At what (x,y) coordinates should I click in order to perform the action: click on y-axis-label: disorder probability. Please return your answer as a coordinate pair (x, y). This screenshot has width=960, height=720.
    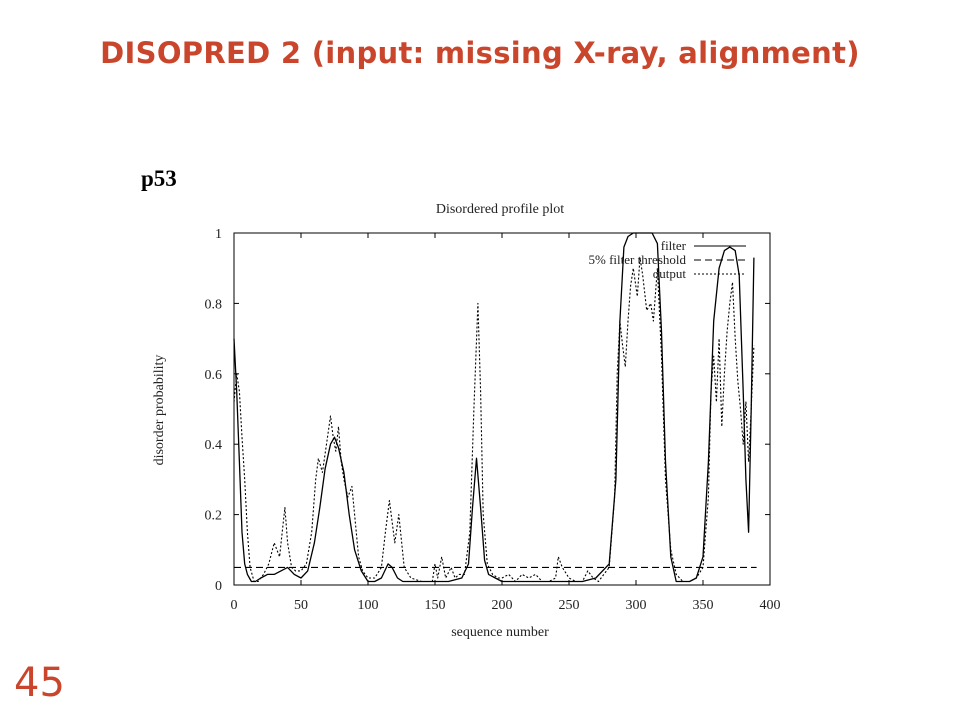
    Looking at the image, I should click on (159, 410).